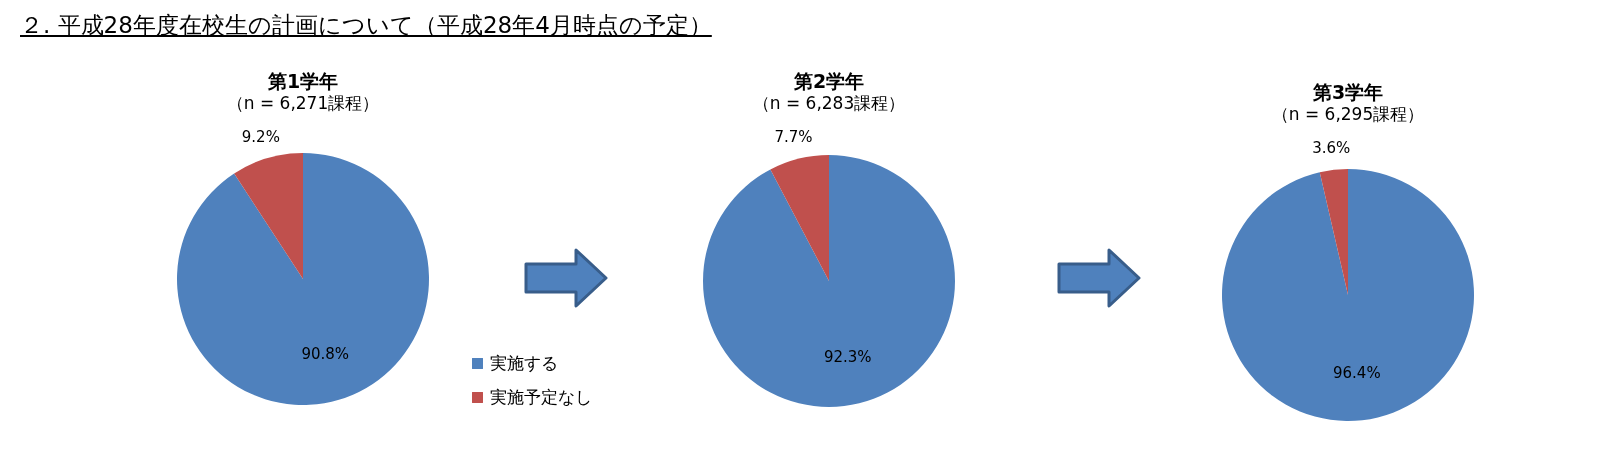  What do you see at coordinates (302, 81) in the screenshot?
I see `chart-title: 第1学年` at bounding box center [302, 81].